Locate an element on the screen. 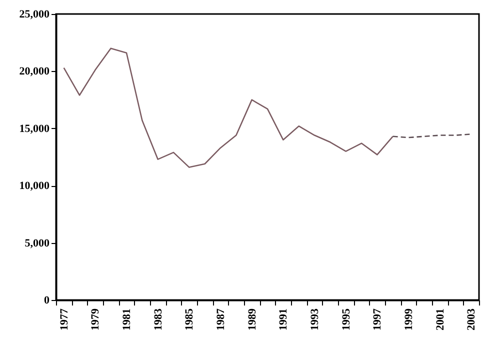  y-tick-label: 5,000 is located at coordinates (37, 243).